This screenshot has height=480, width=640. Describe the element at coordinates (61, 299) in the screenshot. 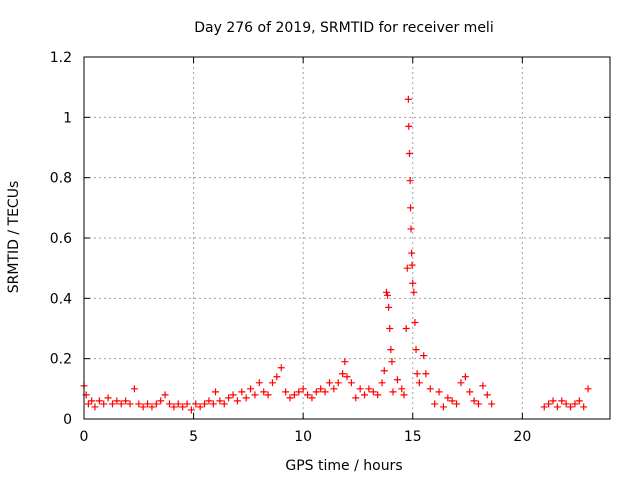

I see `y-tick-label: 0.4` at that location.